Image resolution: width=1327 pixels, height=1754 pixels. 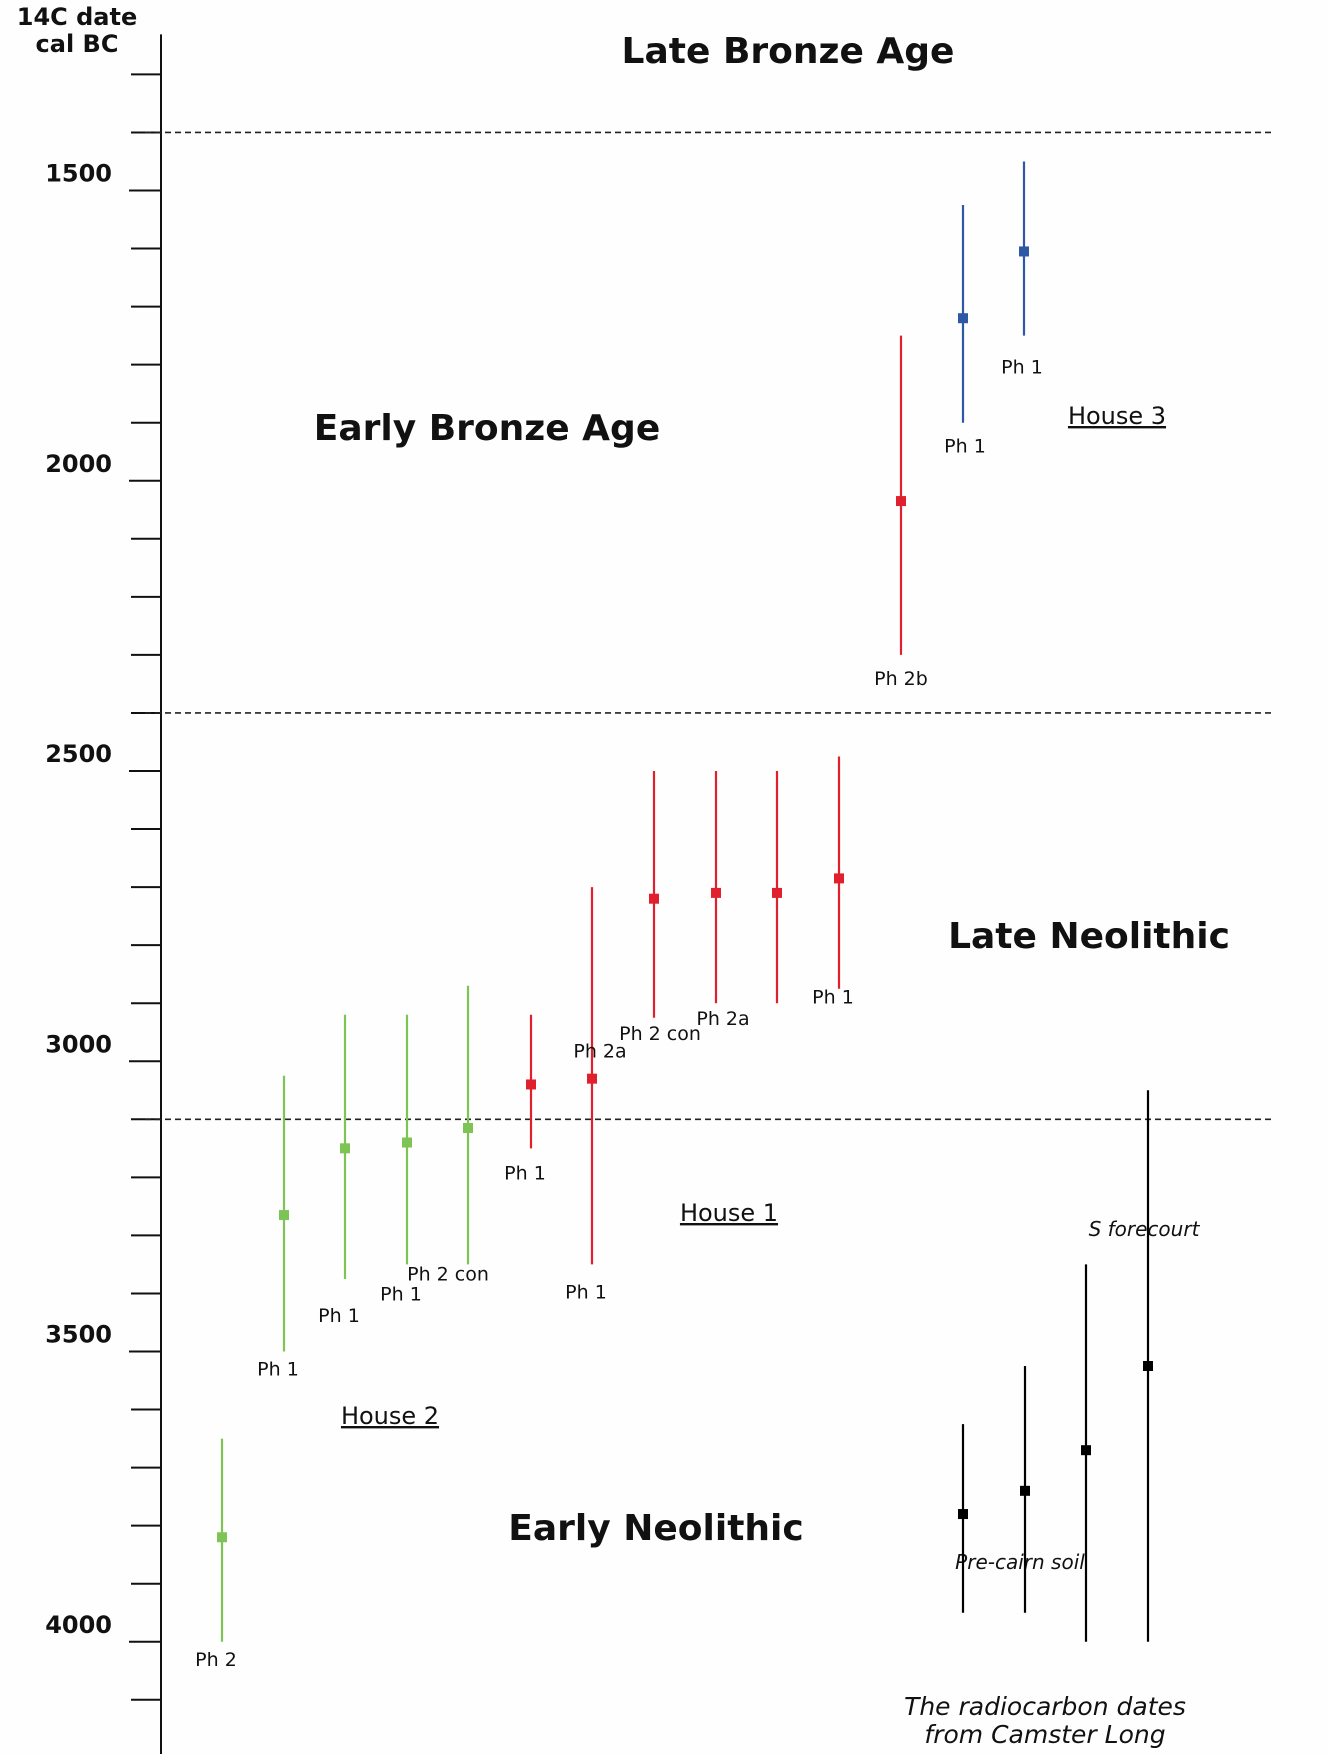 I want to click on period-early-bronze-age: Early Bronze Age, so click(x=487, y=428).